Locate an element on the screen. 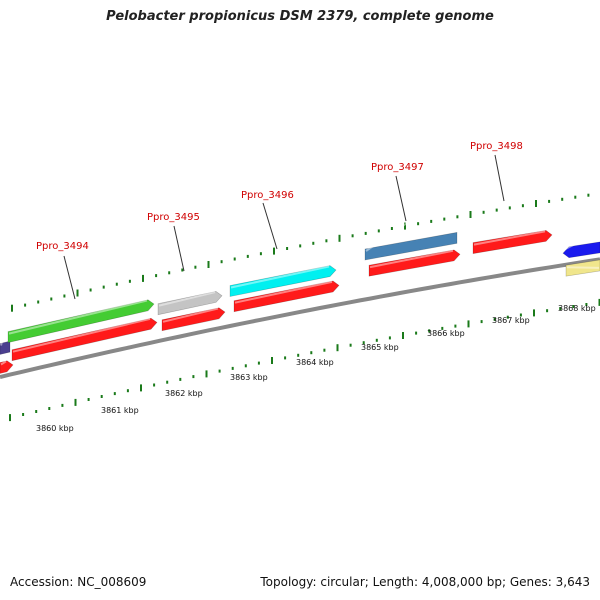 This screenshot has width=600, height=600. scale-label-3868: 3868 kbp is located at coordinates (577, 308).